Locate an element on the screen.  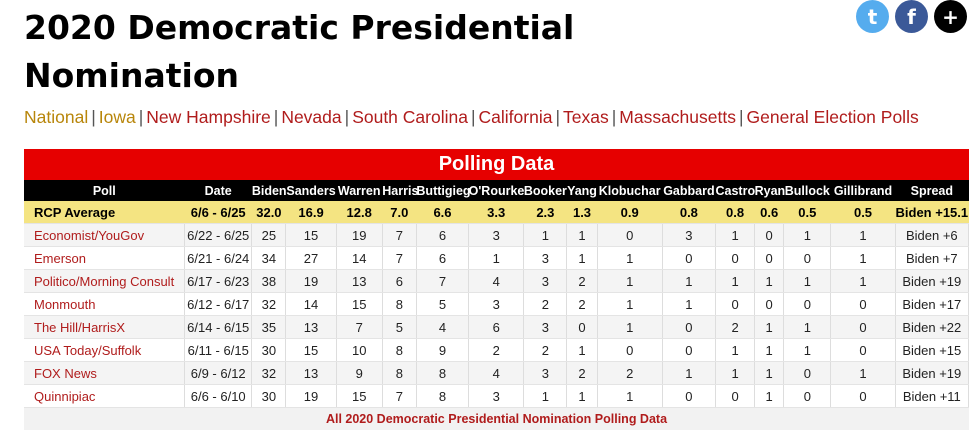
poll-spread: Biden +15 is located at coordinates (932, 350).